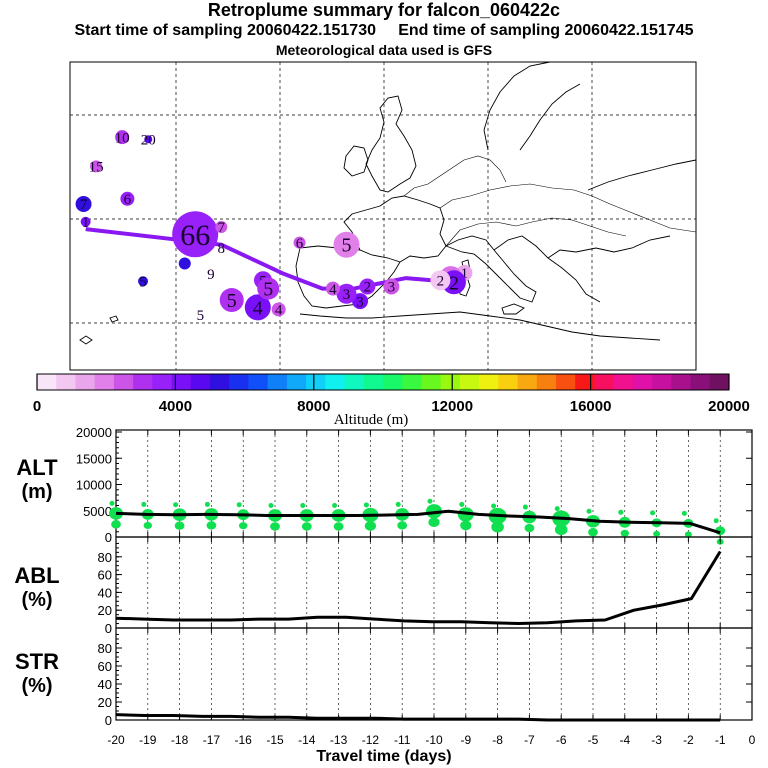  What do you see at coordinates (97, 511) in the screenshot?
I see `y-tick-label: 5000` at bounding box center [97, 511].